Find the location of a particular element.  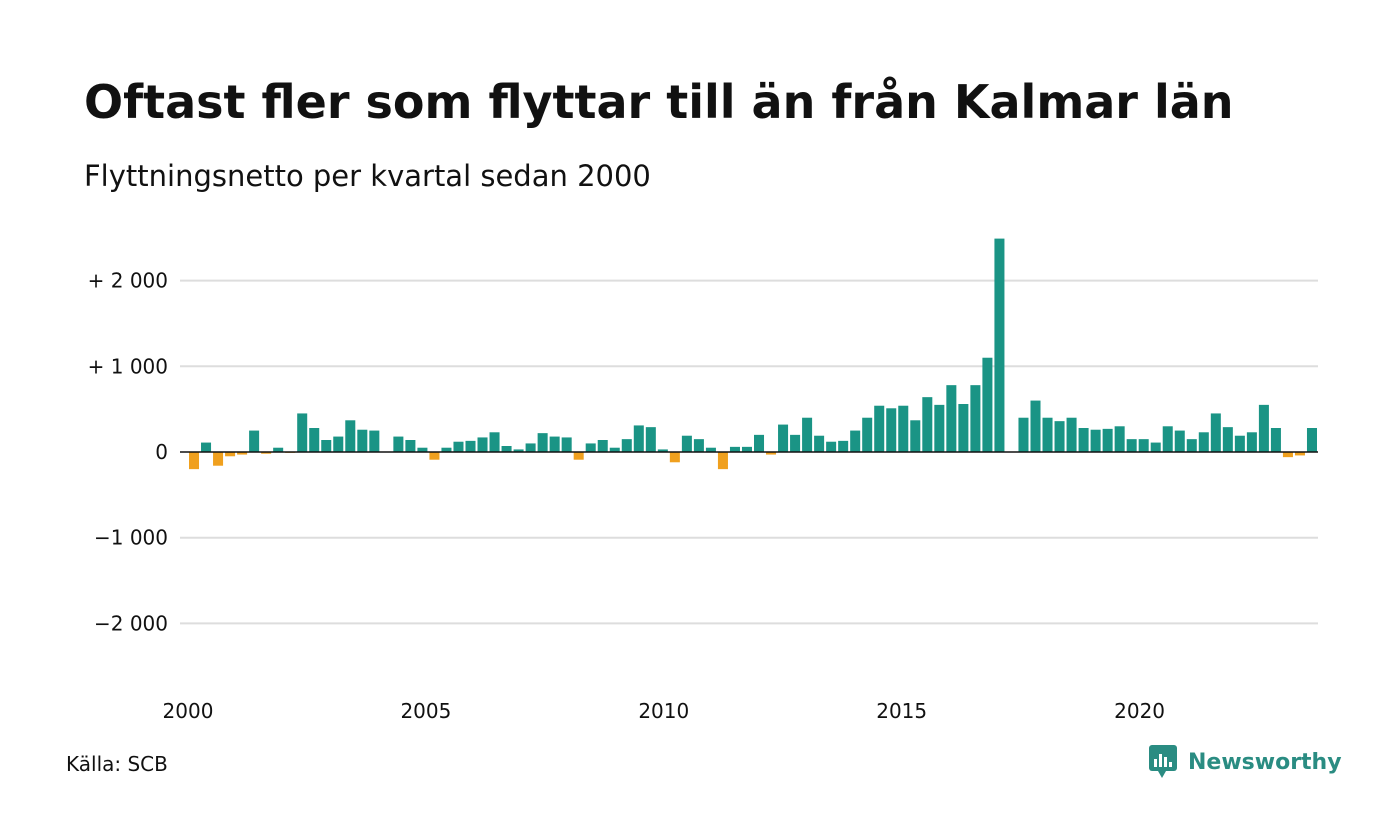

y-tick-label: −1 000 is located at coordinates (131, 538).